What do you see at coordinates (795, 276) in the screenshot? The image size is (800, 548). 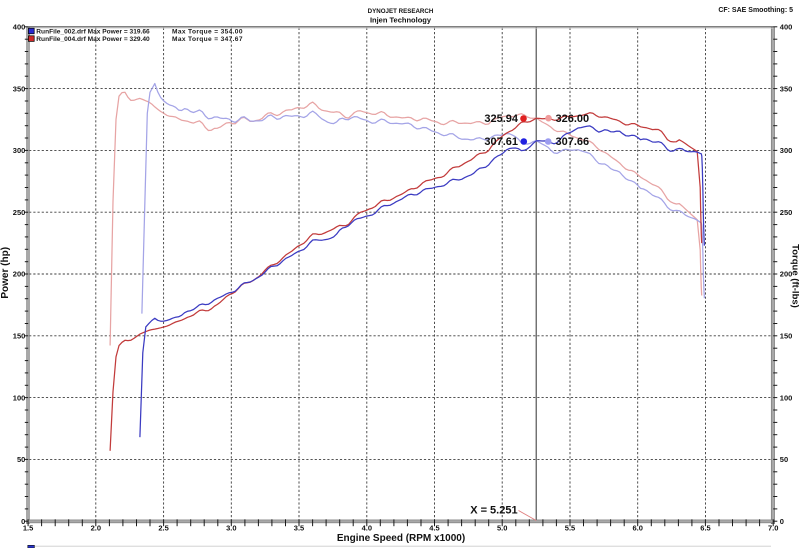 I see `svg-text: Torque (ft-lbs)` at bounding box center [795, 276].